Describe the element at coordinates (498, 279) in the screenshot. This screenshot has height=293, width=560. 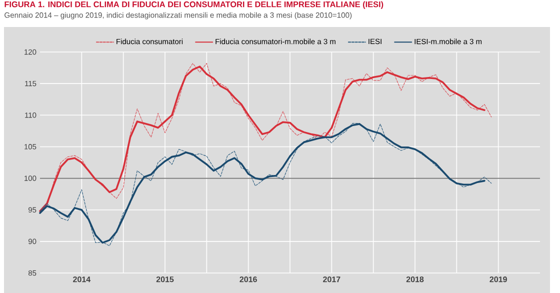
I see `x-tick-label: 2019` at that location.